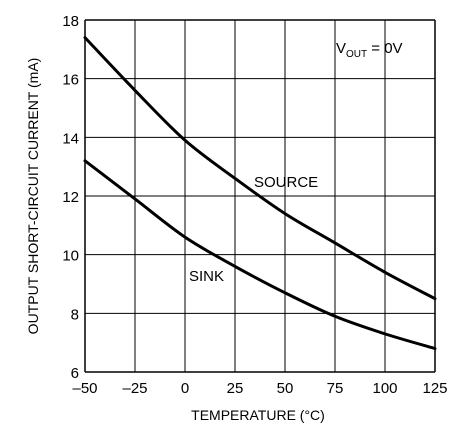 This screenshot has width=464, height=423. I want to click on x-axis-label: TEMPERATURE (°C), so click(258, 415).